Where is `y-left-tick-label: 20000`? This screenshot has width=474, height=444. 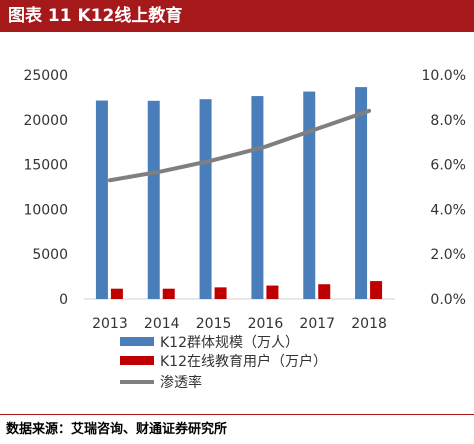
y-left-tick-label: 20000 is located at coordinates (45, 121).